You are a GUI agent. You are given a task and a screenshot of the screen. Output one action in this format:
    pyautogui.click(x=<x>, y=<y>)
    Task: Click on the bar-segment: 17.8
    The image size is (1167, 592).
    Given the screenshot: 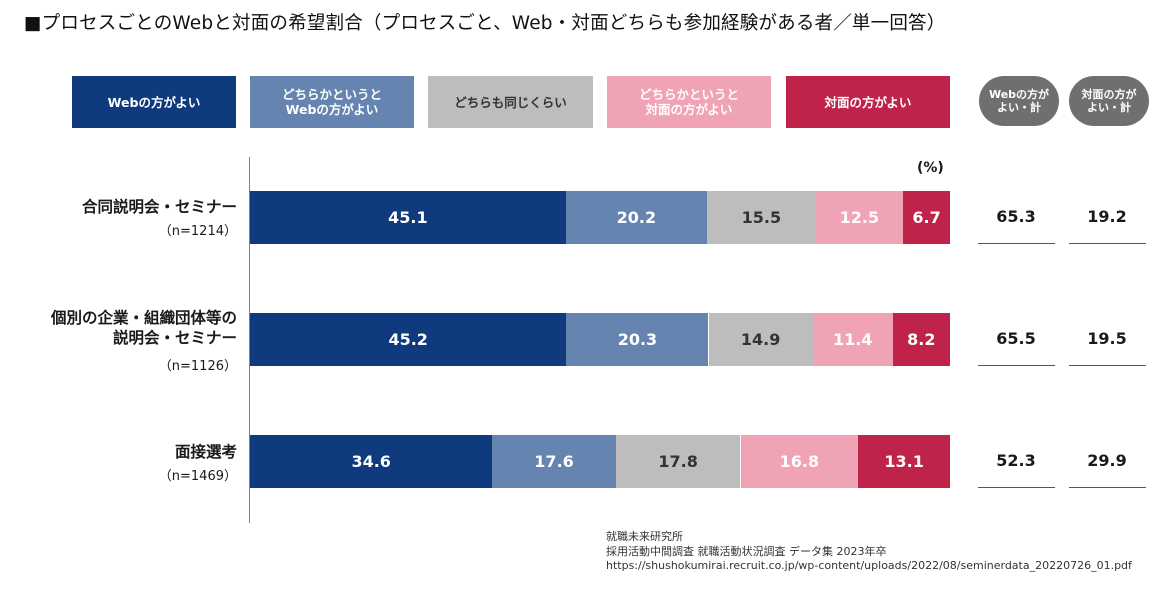 What is the action you would take?
    pyautogui.click(x=678, y=461)
    